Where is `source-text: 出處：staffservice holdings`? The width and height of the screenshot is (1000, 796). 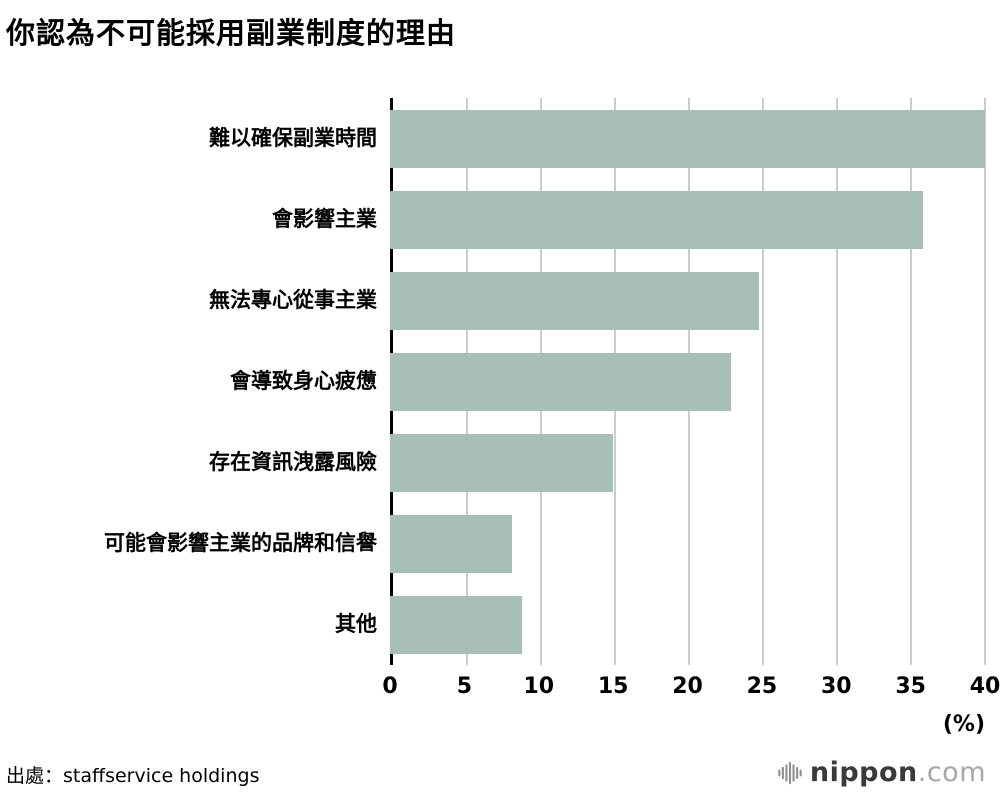
source-text: 出處：staffservice holdings is located at coordinates (133, 776).